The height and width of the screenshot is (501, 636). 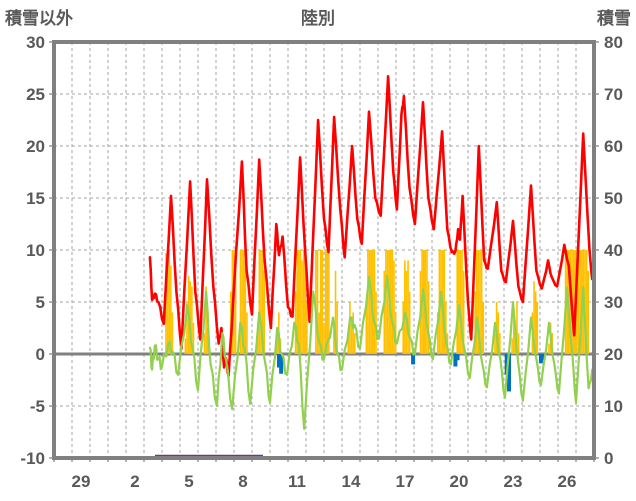 What do you see at coordinates (40, 302) in the screenshot?
I see `left-axis-label: 5` at bounding box center [40, 302].